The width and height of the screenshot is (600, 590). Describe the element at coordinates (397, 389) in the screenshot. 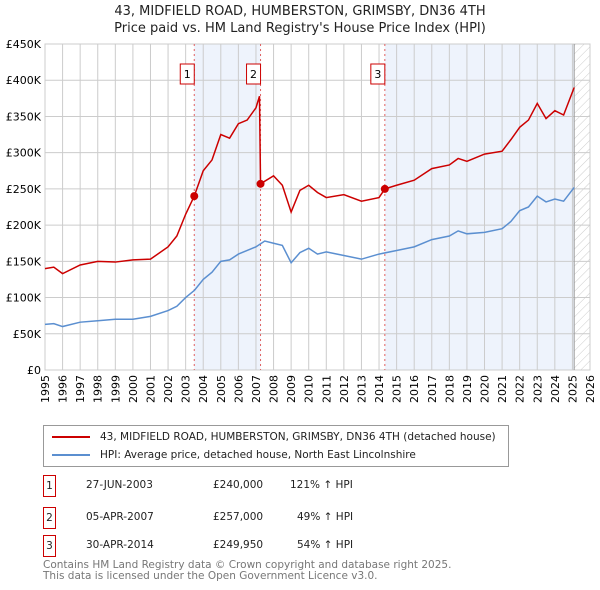

I see `x-tick-label: 2015` at that location.